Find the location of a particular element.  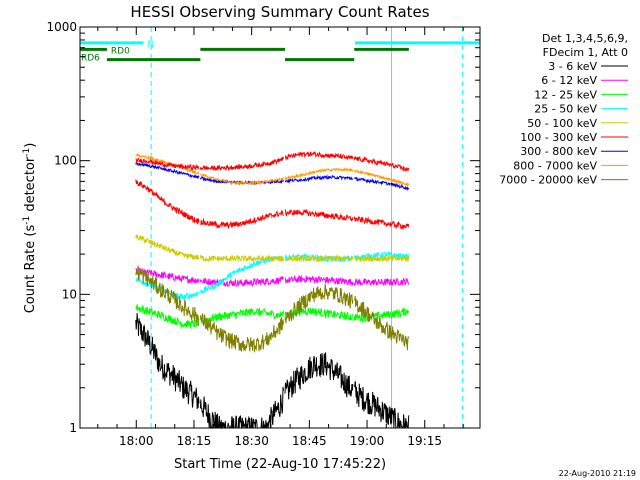

legend-header-line: Det 1,3,4,5,6,9, is located at coordinates (585, 38).